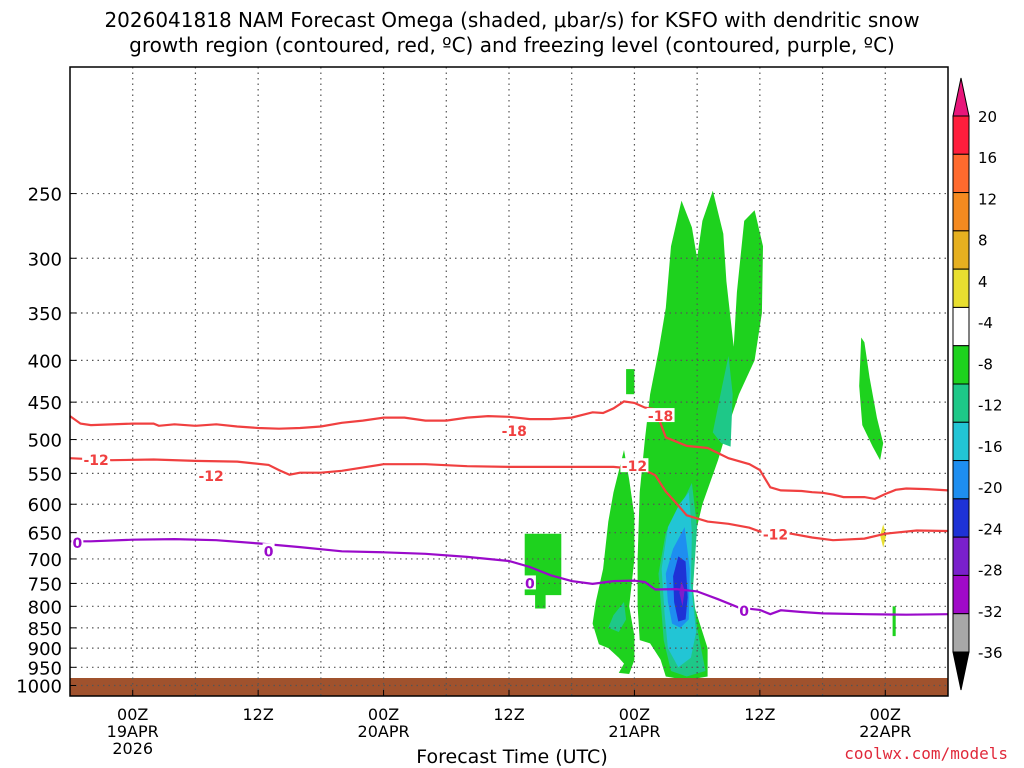 This screenshot has width=1024, height=768. Describe the element at coordinates (45, 505) in the screenshot. I see `y-tick-label-600: 600` at that location.